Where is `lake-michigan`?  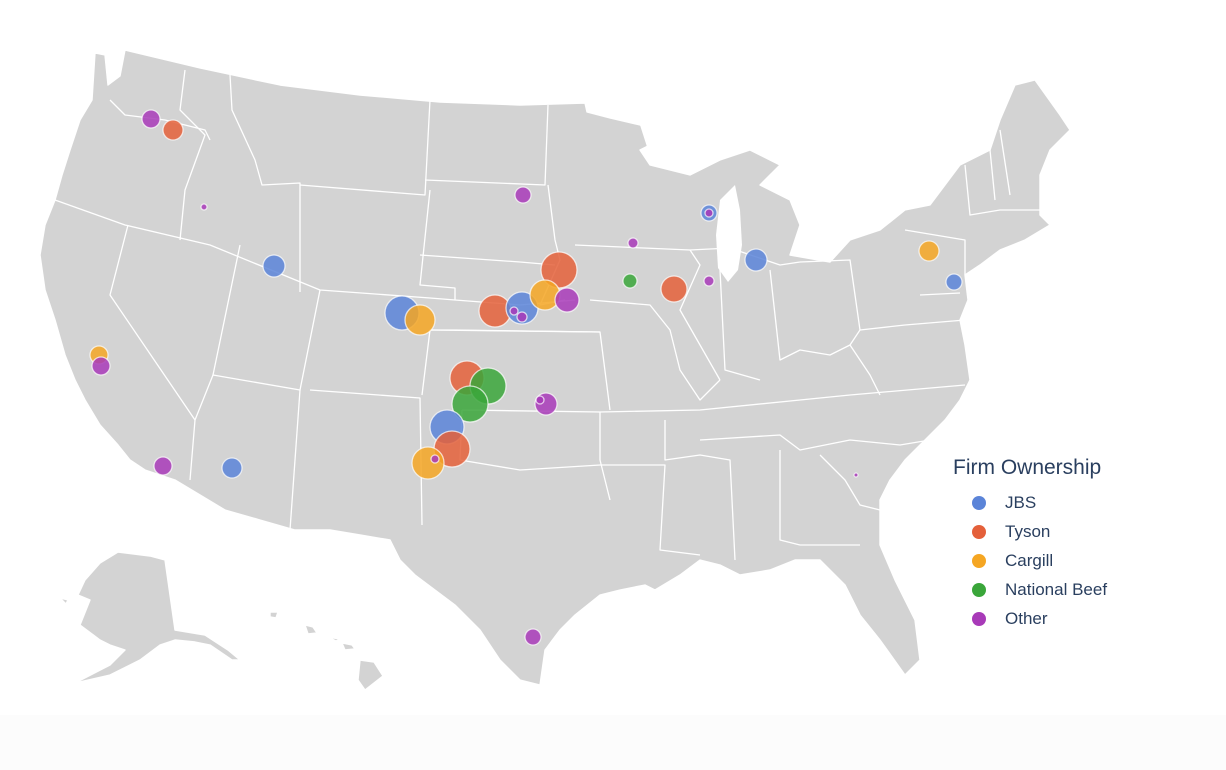 lake-michigan is located at coordinates (729, 233).